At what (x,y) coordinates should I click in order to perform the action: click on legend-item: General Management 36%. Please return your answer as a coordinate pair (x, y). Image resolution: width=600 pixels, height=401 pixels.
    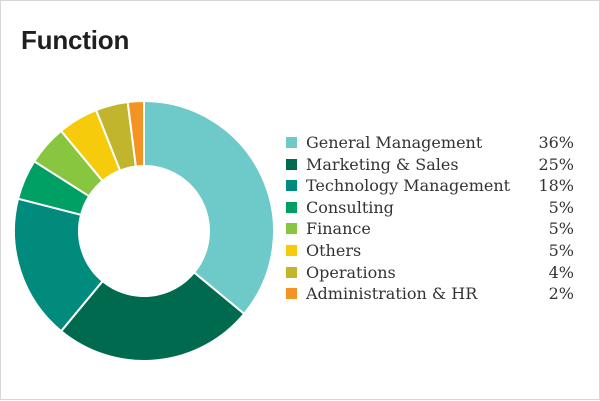
    Looking at the image, I should click on (436, 143).